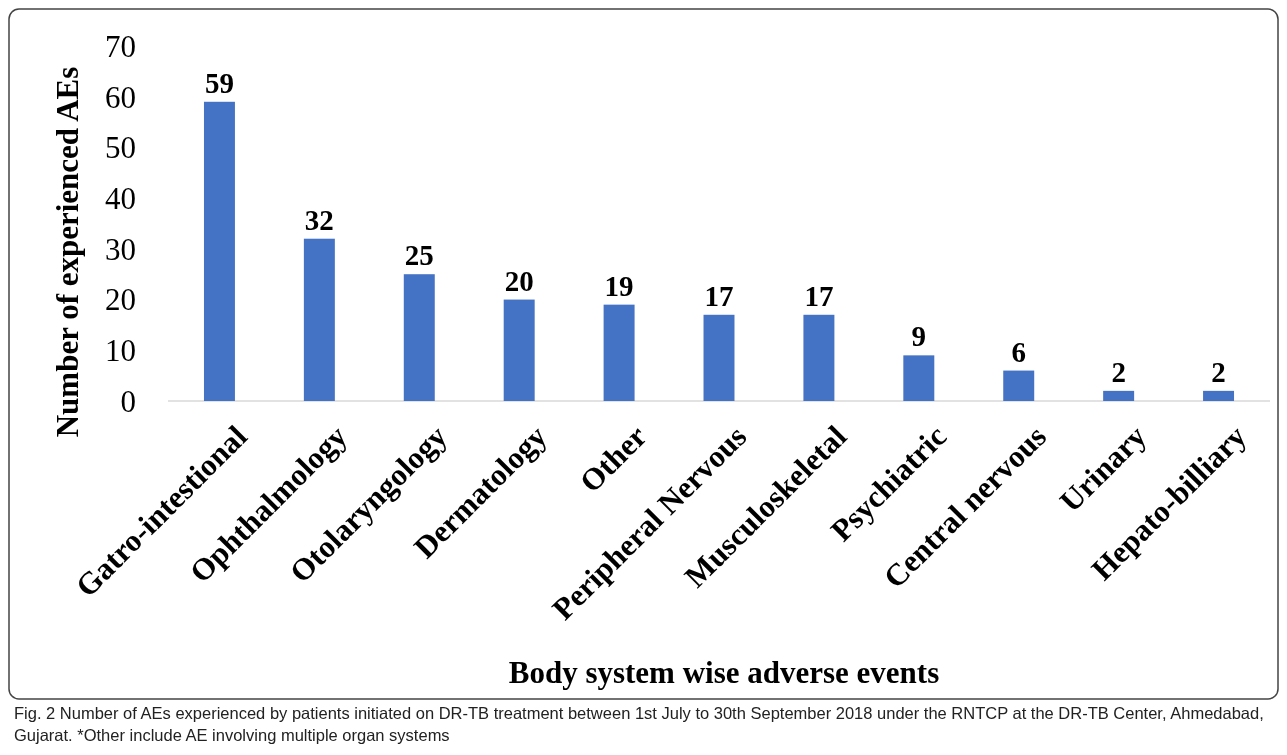  I want to click on y-tick-label: 0, so click(128, 401).